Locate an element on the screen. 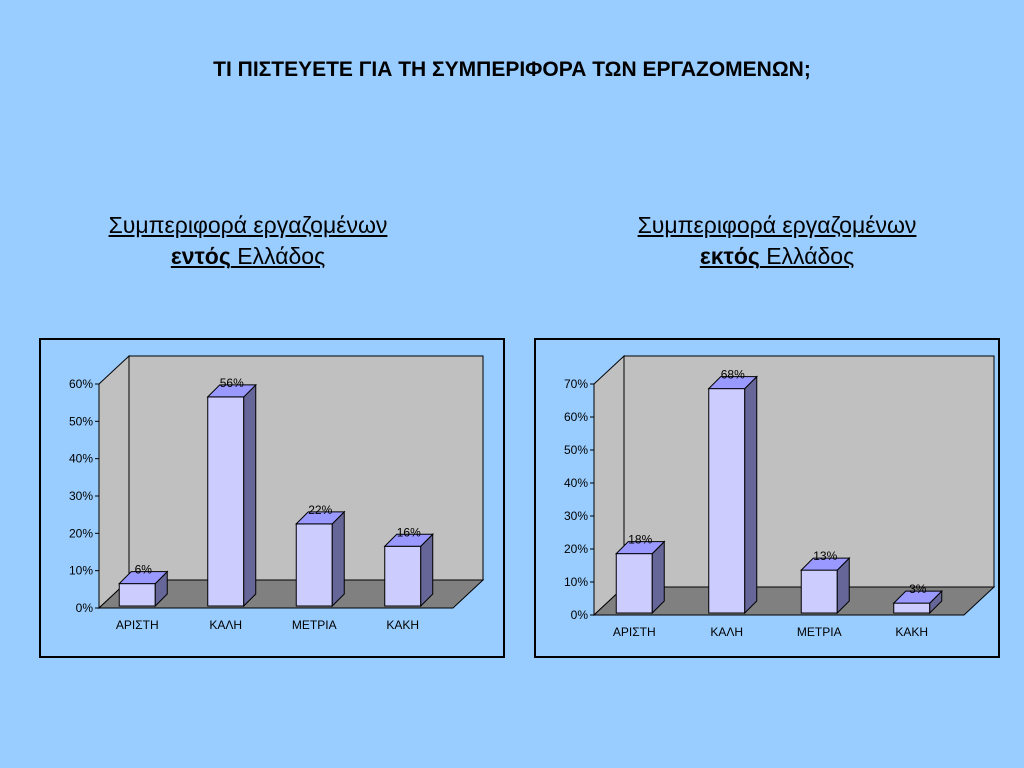  right-subtitle-line1: Συμπεριφορά εργαζομένων is located at coordinates (777, 225).